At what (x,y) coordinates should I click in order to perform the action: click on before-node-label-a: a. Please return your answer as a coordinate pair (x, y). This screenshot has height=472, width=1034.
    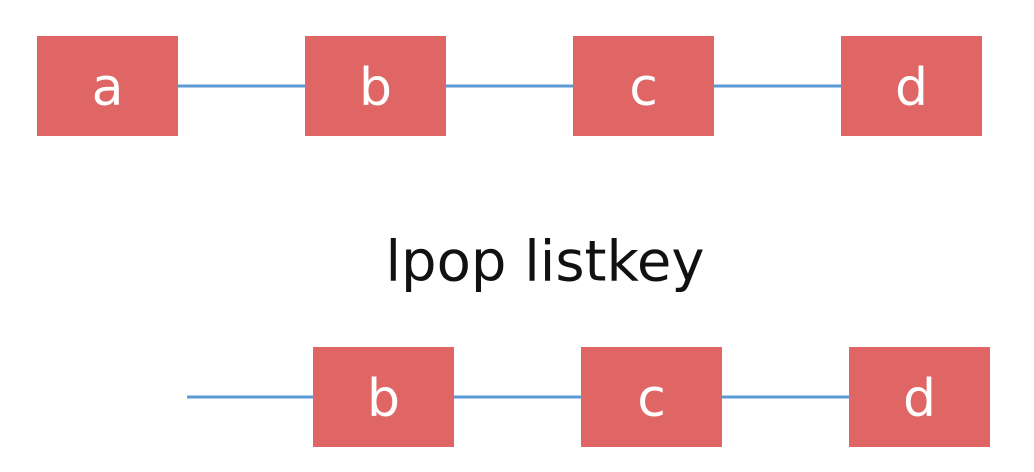
    Looking at the image, I should click on (108, 88).